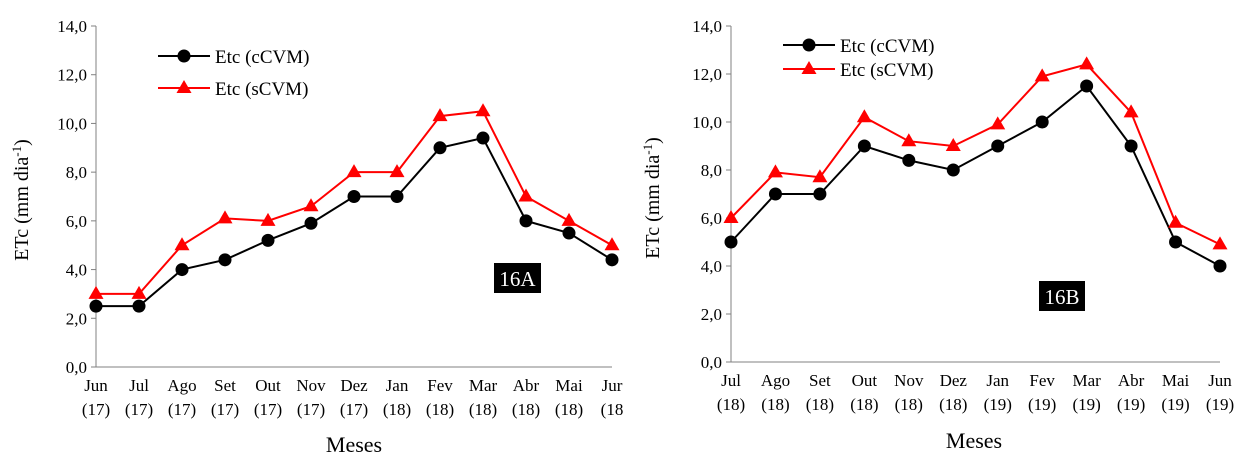 The image size is (1251, 459). What do you see at coordinates (21, 200) in the screenshot?
I see `y-axis-label: ETc (mm dia-1)` at bounding box center [21, 200].